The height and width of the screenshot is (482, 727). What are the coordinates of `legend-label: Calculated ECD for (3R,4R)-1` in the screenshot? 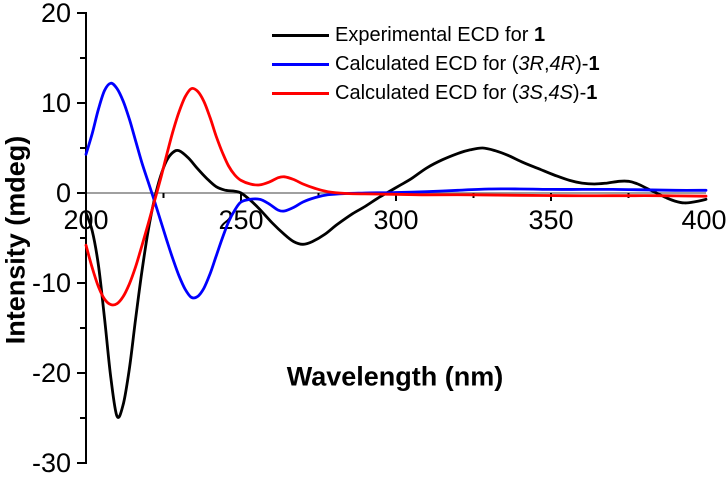 It's located at (467, 64).